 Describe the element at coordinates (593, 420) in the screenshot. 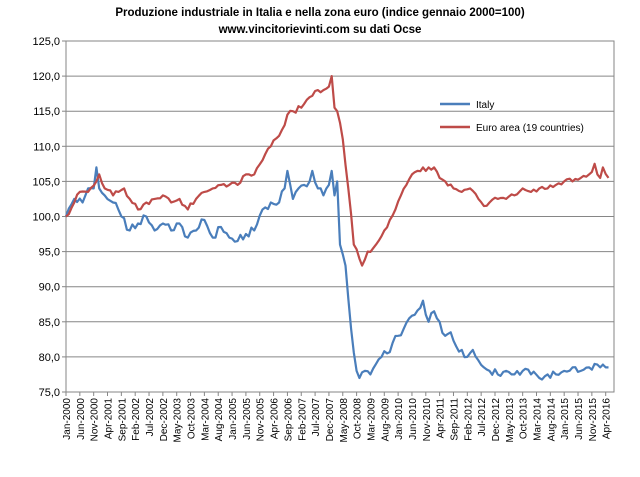

I see `x-tick-label: Nov-2015` at that location.